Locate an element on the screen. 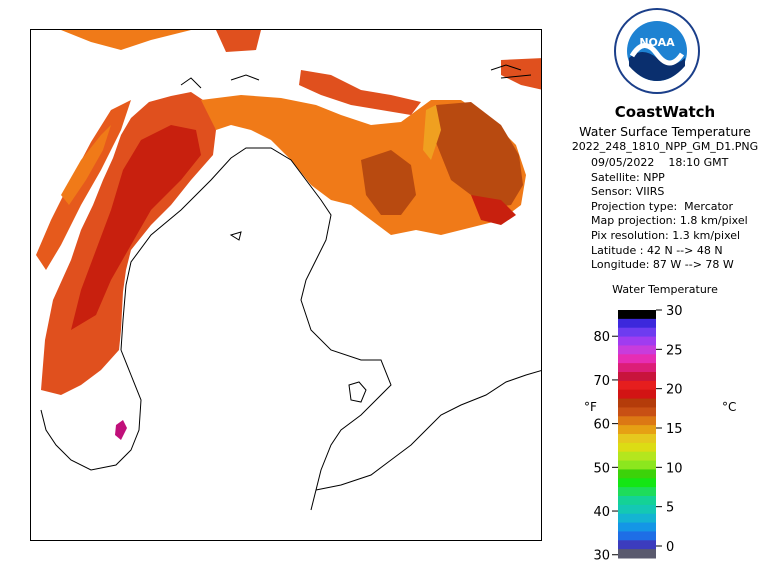  meta-longitude: Longitude: 87 W --> 78 W is located at coordinates (662, 265).